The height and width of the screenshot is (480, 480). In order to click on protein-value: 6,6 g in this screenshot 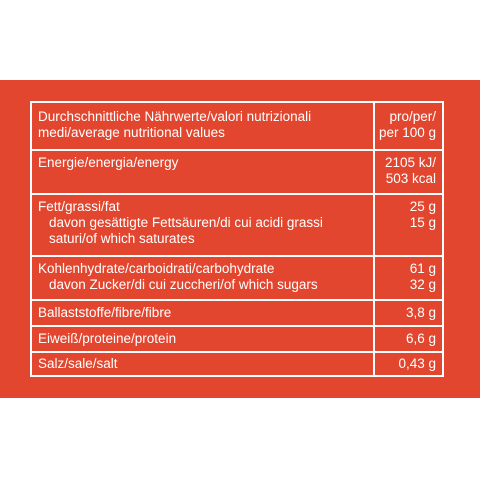, I will do `click(420, 338)`.